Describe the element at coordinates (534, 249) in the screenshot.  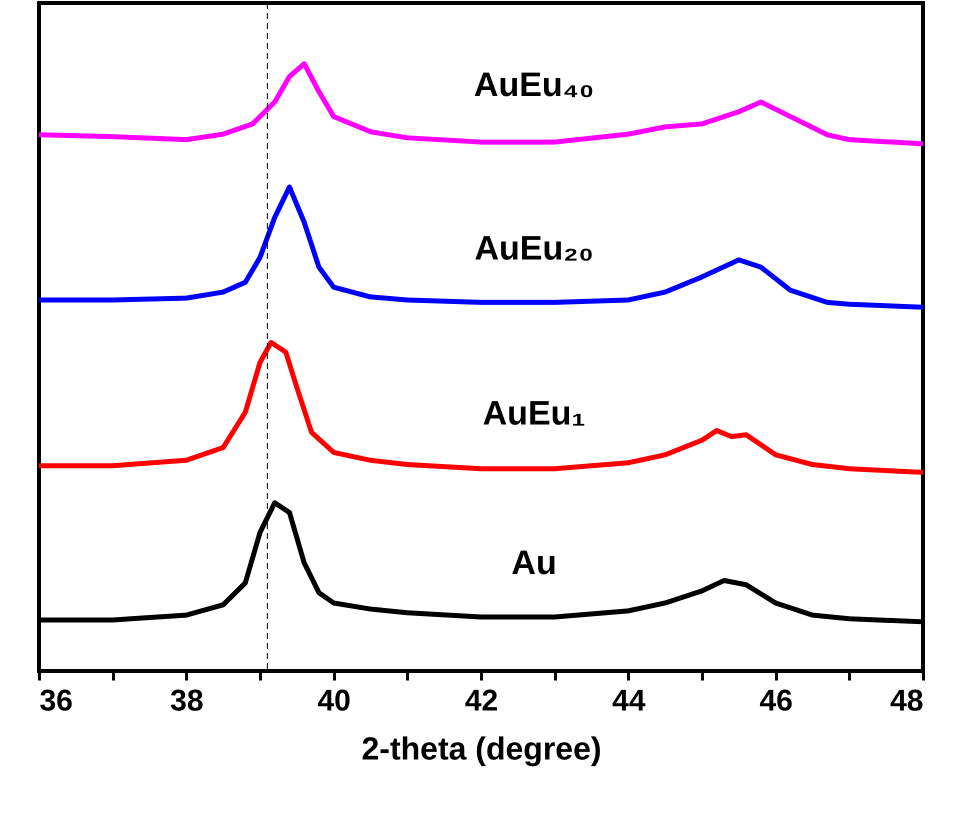
I see `series-label: AuEu₂₀` at that location.